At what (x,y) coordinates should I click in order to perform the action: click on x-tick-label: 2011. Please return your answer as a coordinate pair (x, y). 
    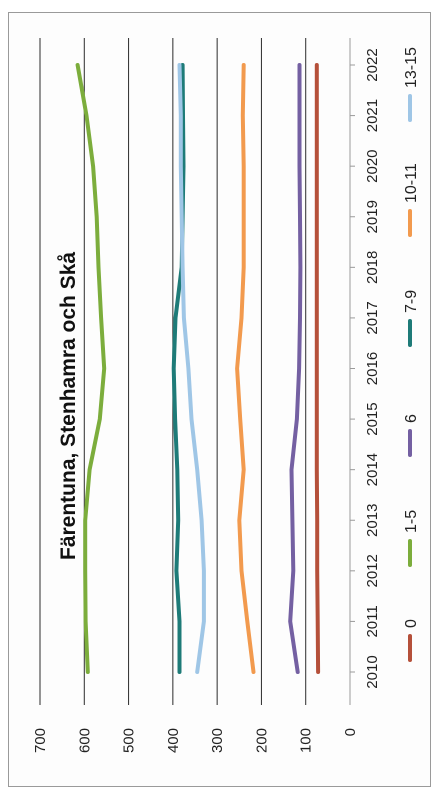
    Looking at the image, I should click on (372, 621).